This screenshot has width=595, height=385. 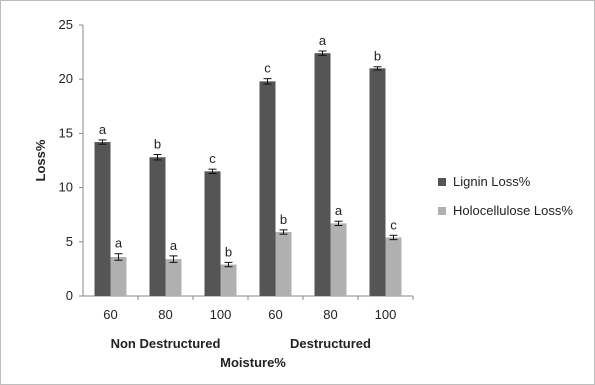 I want to click on legend-label-holocellulose: Holocellulose Loss%, so click(x=513, y=210).